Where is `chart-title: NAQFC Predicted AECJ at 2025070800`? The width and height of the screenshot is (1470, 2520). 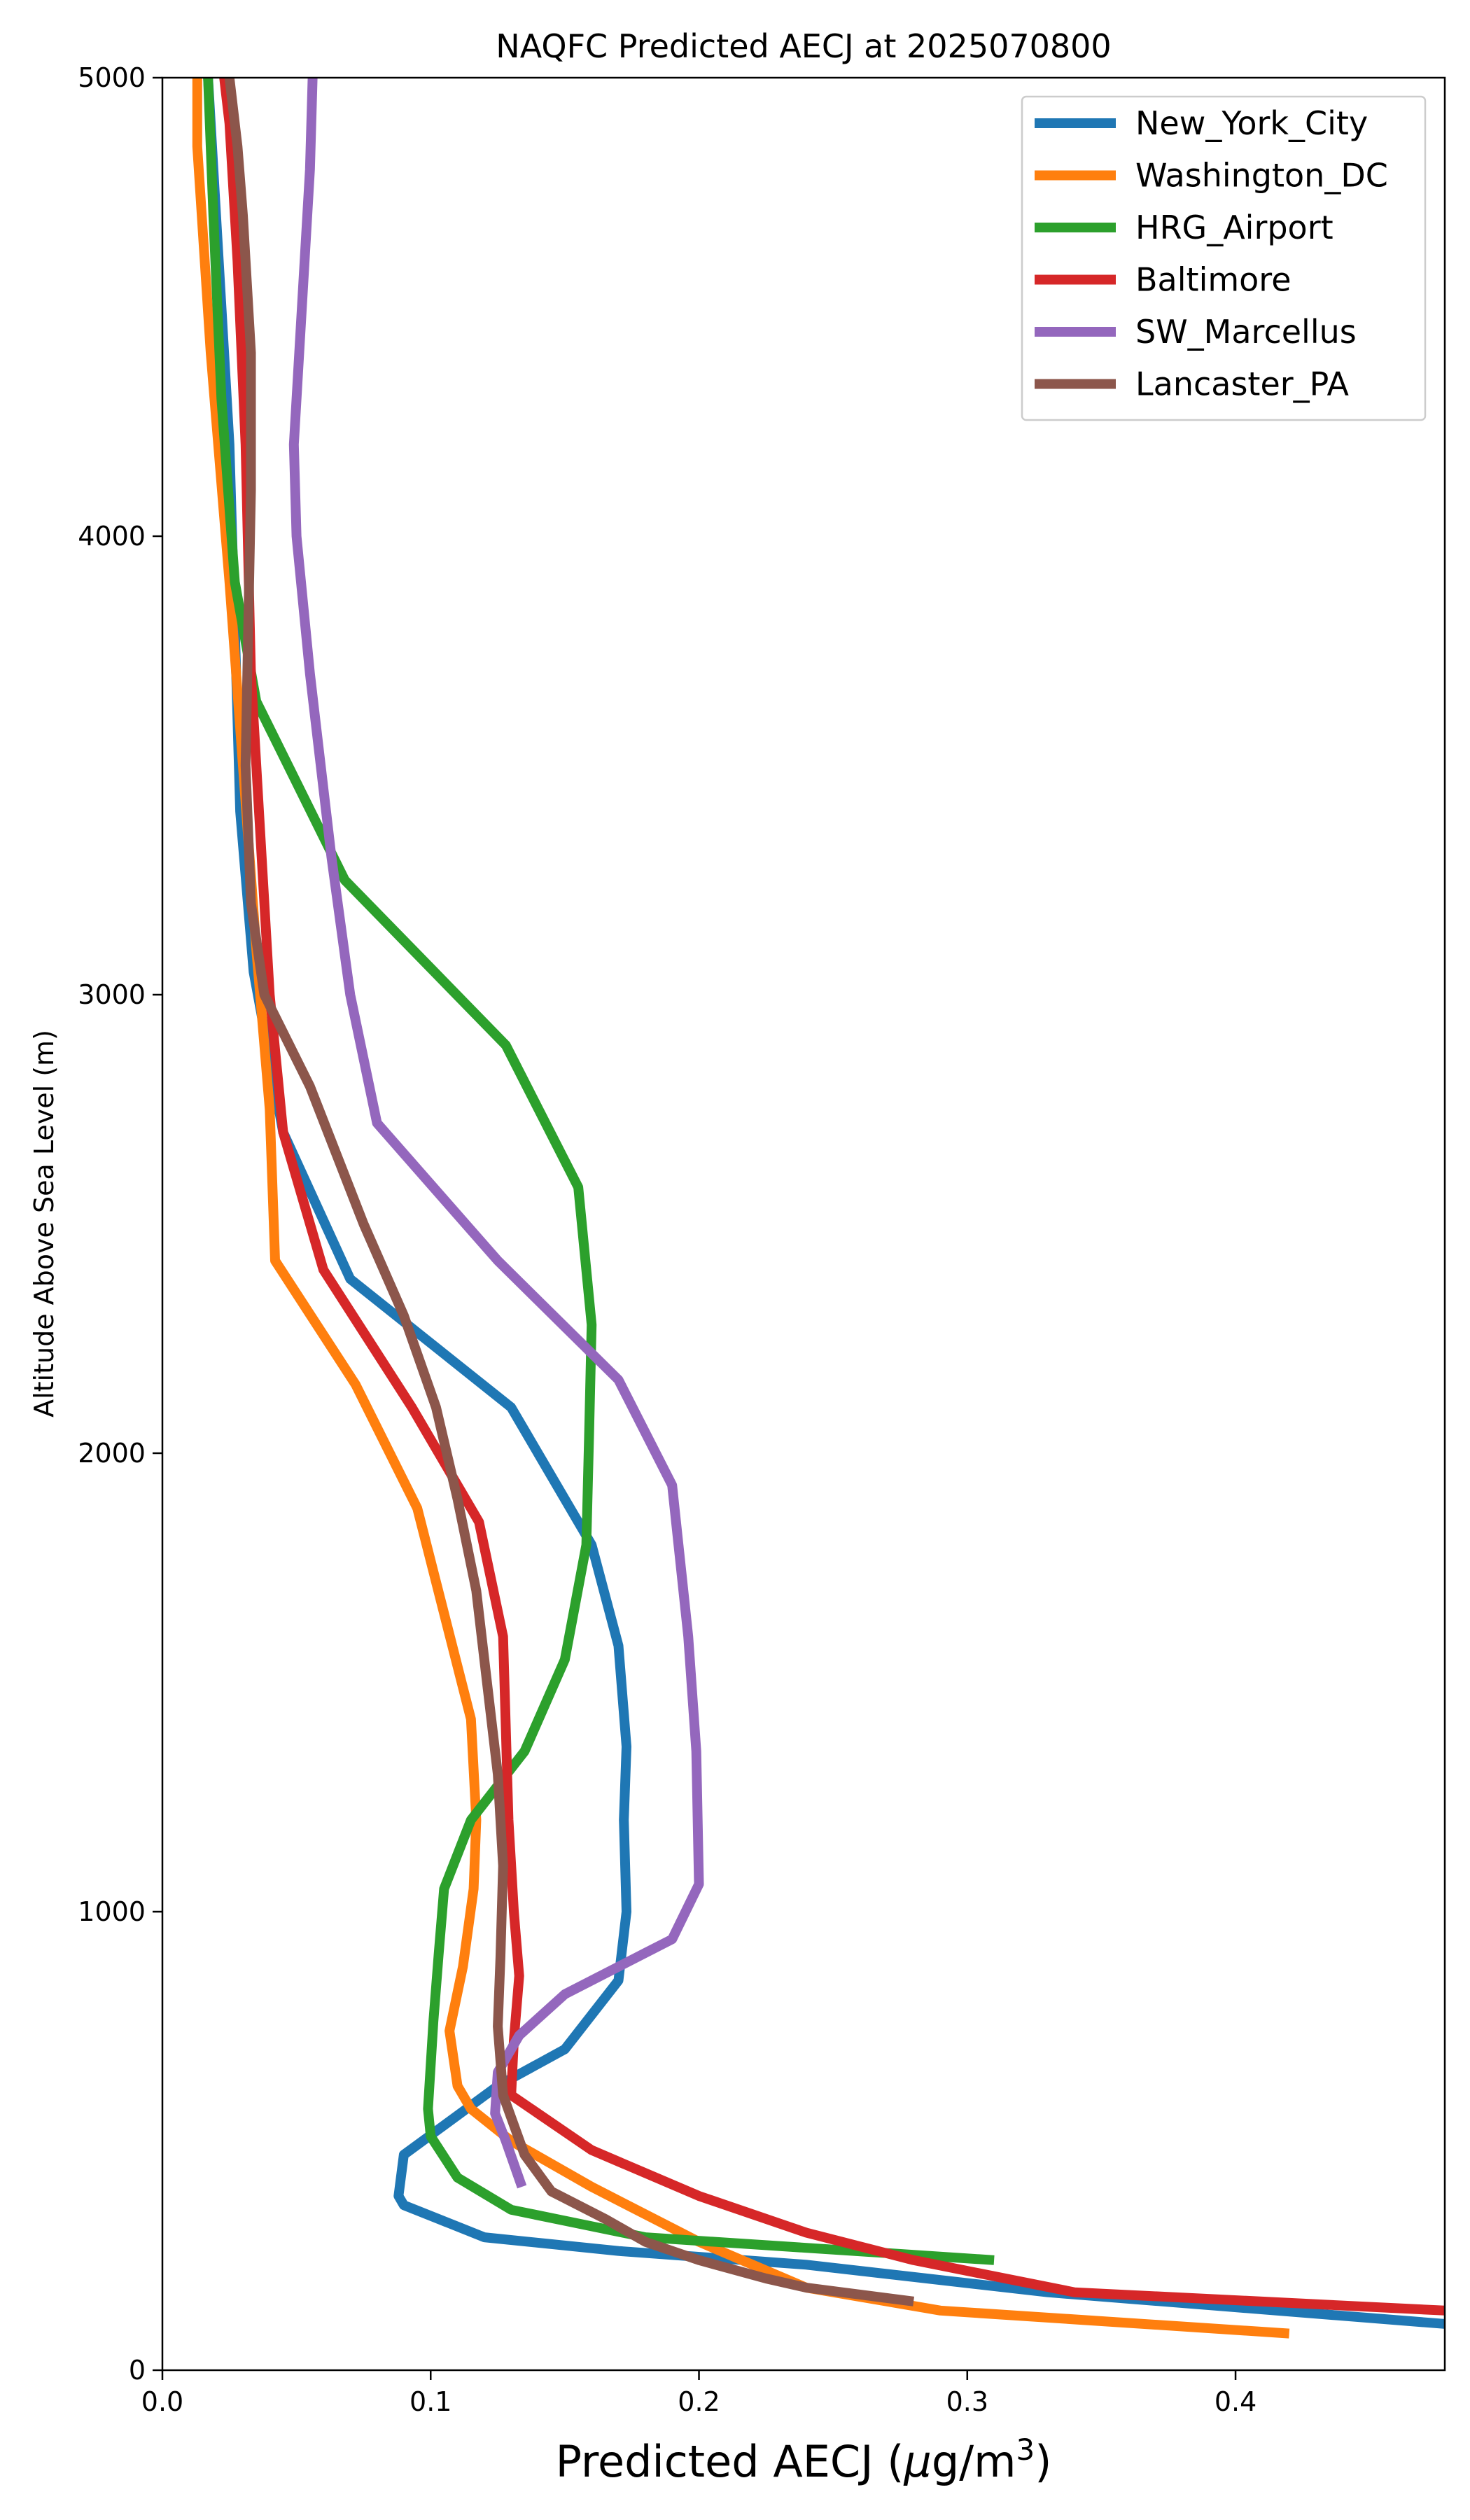
chart-title: NAQFC Predicted AECJ at 2025070800 is located at coordinates (803, 46).